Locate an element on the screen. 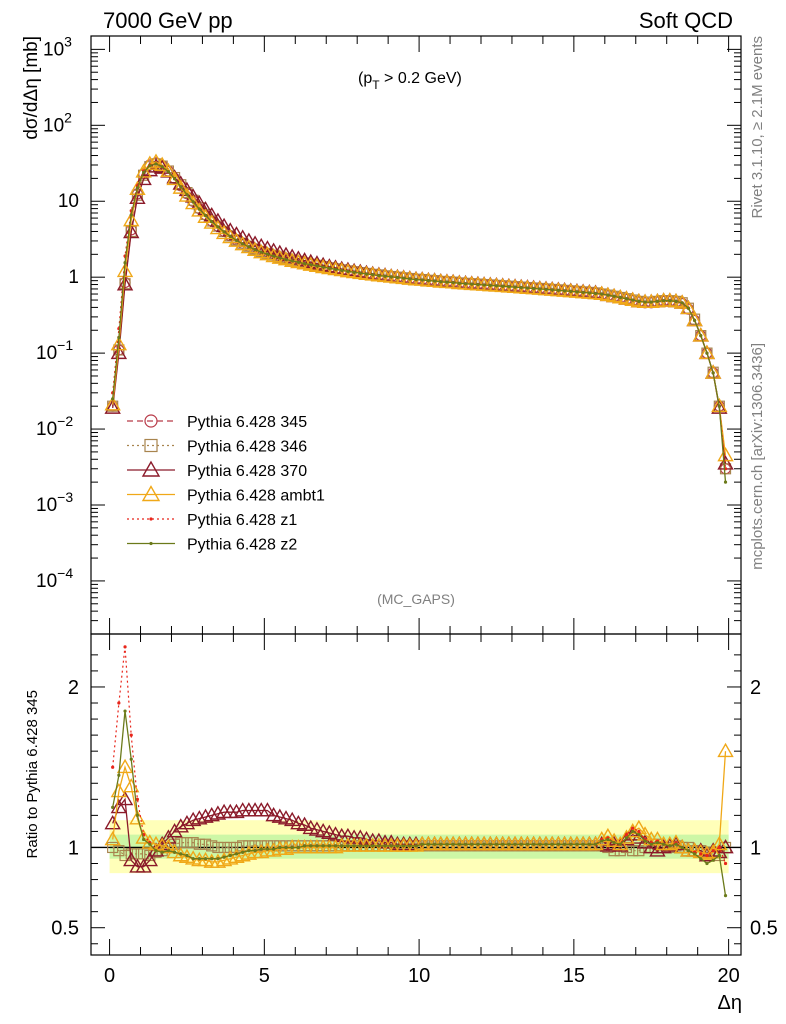  ratio-y-tick-label: 1 is located at coordinates (73, 848).